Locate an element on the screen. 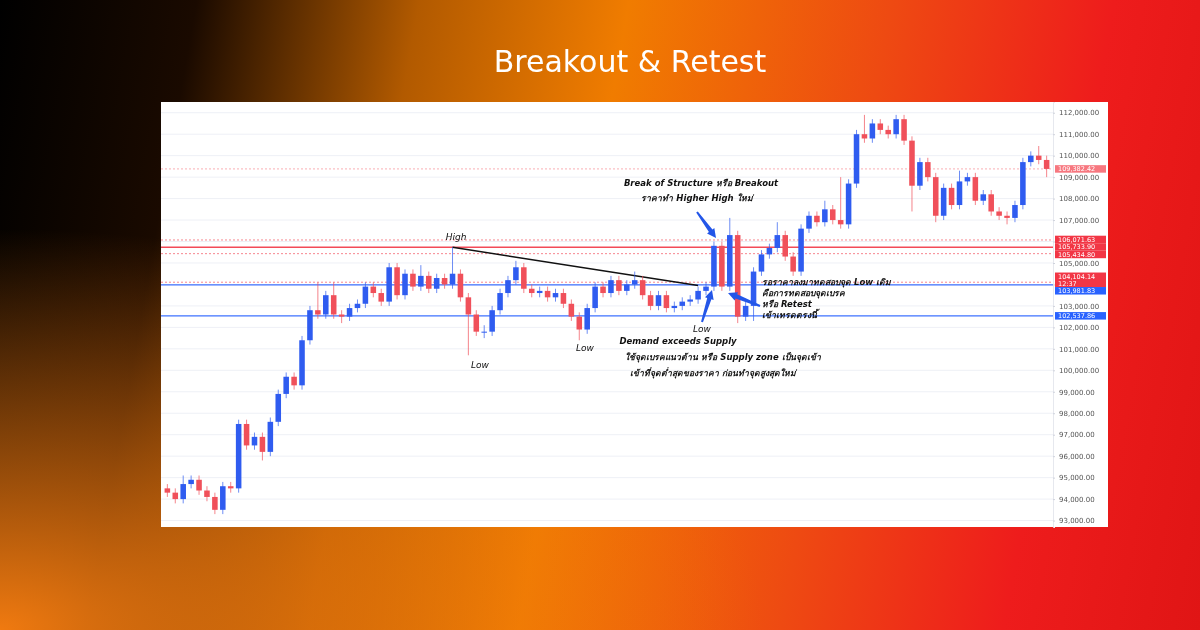 This screenshot has height=630, width=1200. chart-title: Breakout & Retest is located at coordinates (630, 61).